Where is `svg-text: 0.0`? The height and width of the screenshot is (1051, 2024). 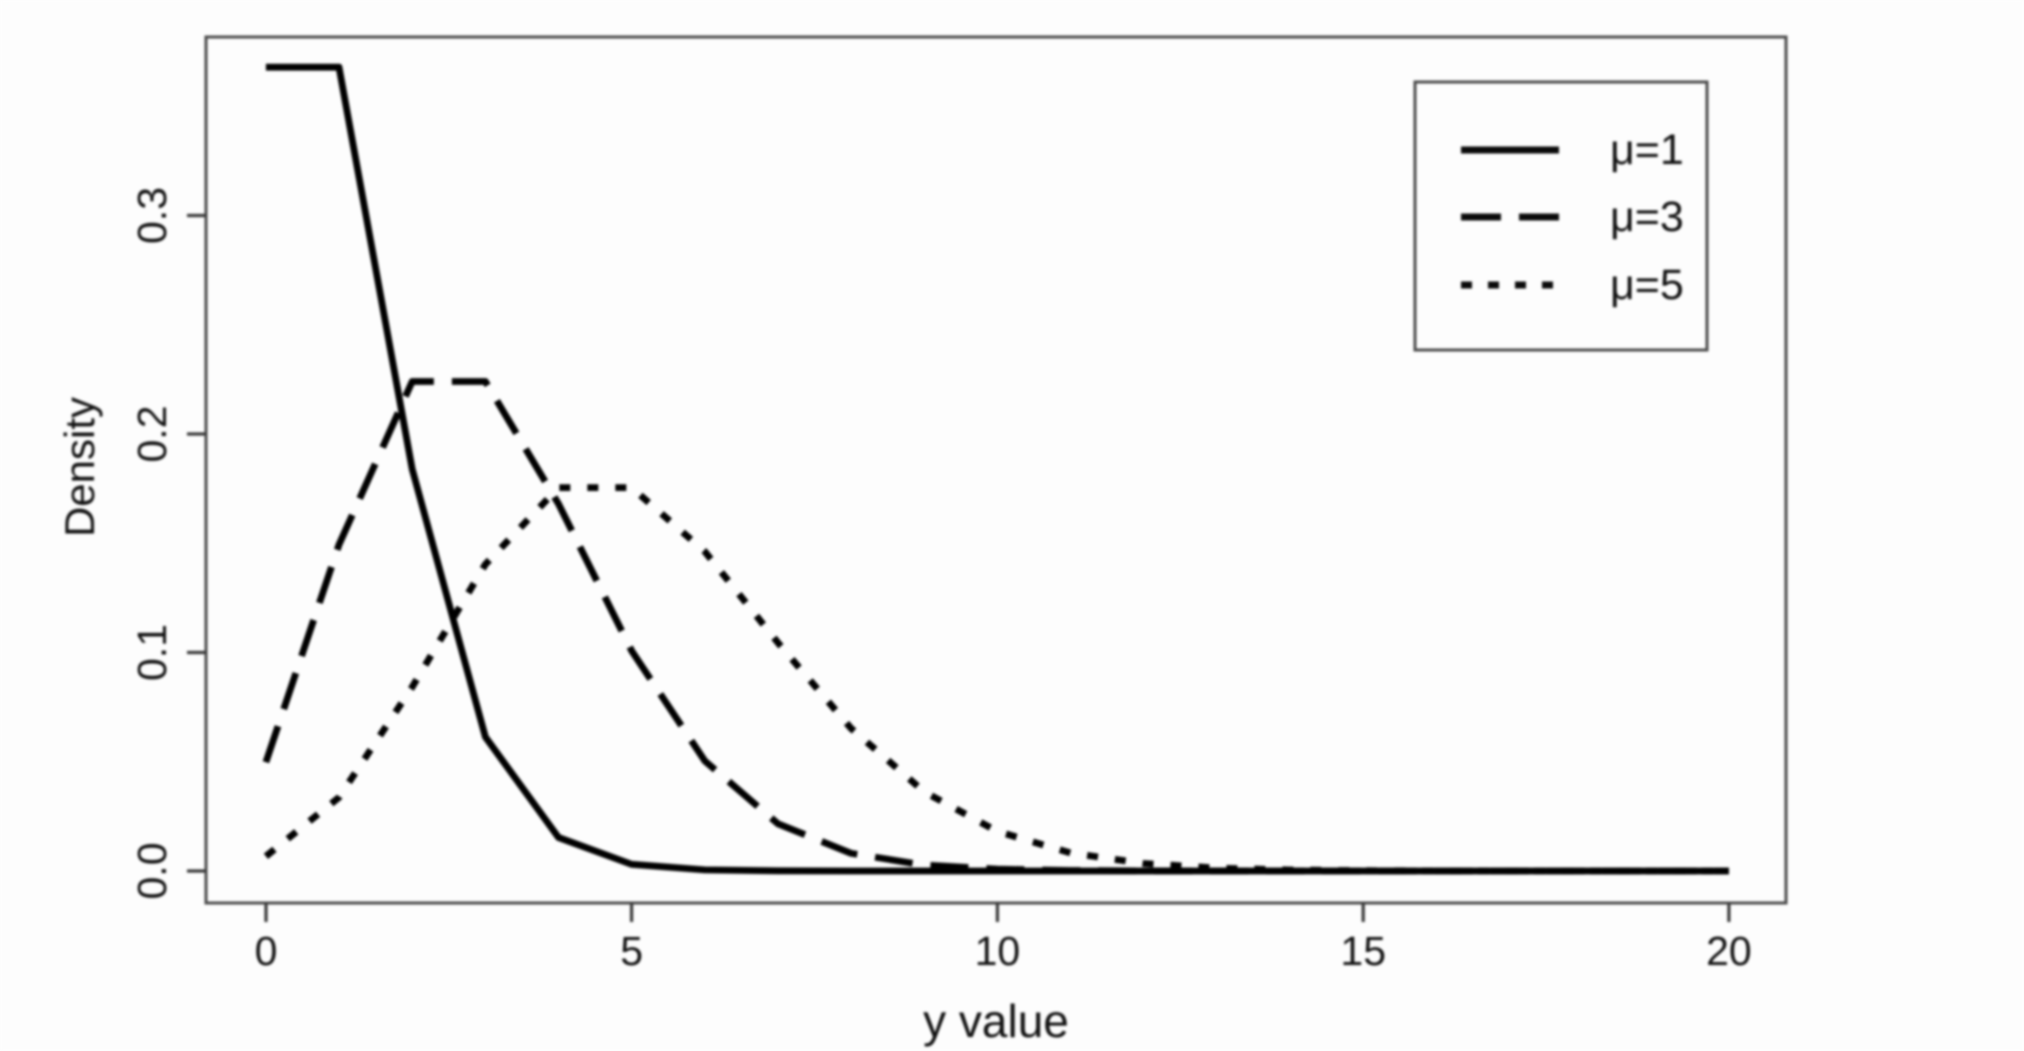
svg-text: 0.0 is located at coordinates (152, 871).